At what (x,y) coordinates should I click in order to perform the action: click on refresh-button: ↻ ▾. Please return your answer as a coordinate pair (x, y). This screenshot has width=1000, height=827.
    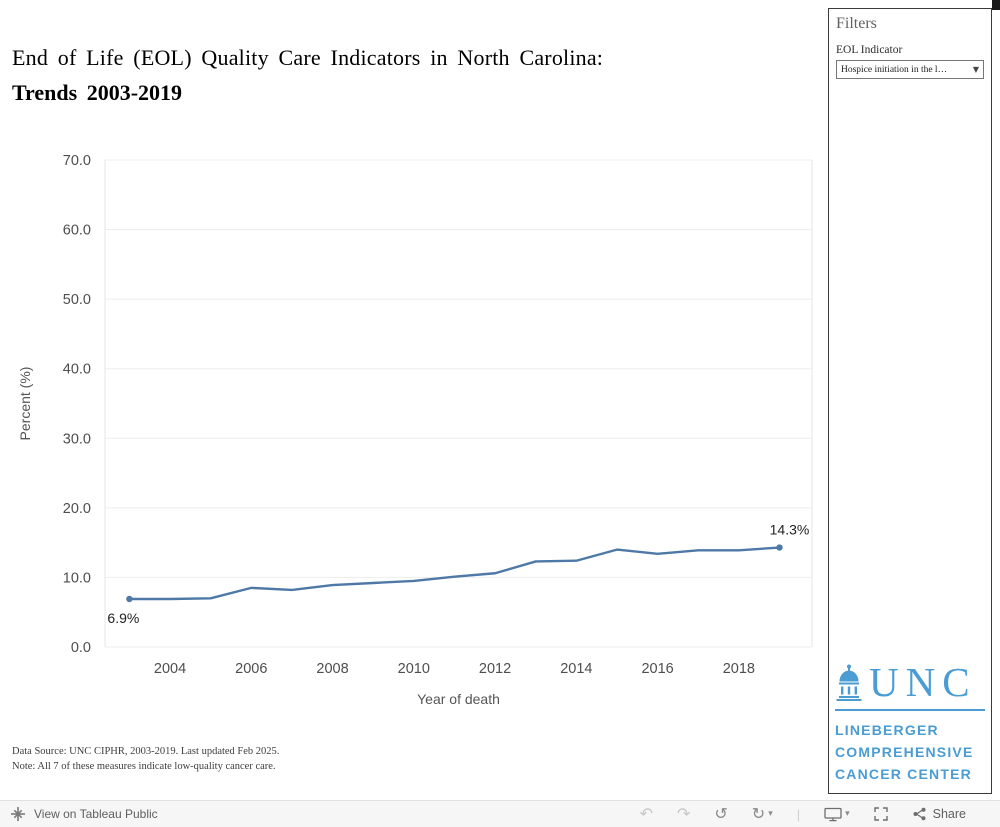
    Looking at the image, I should click on (762, 814).